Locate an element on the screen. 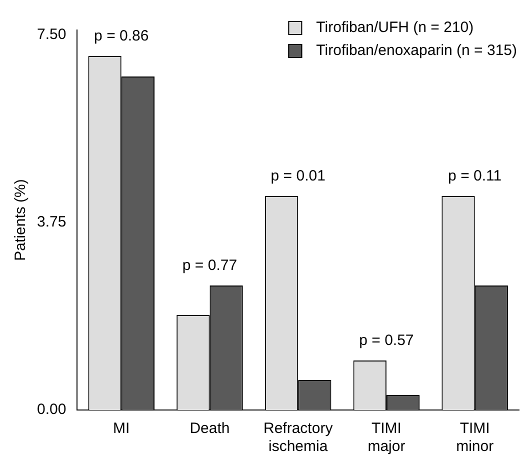  annotation: p = 0.57 is located at coordinates (386, 341).